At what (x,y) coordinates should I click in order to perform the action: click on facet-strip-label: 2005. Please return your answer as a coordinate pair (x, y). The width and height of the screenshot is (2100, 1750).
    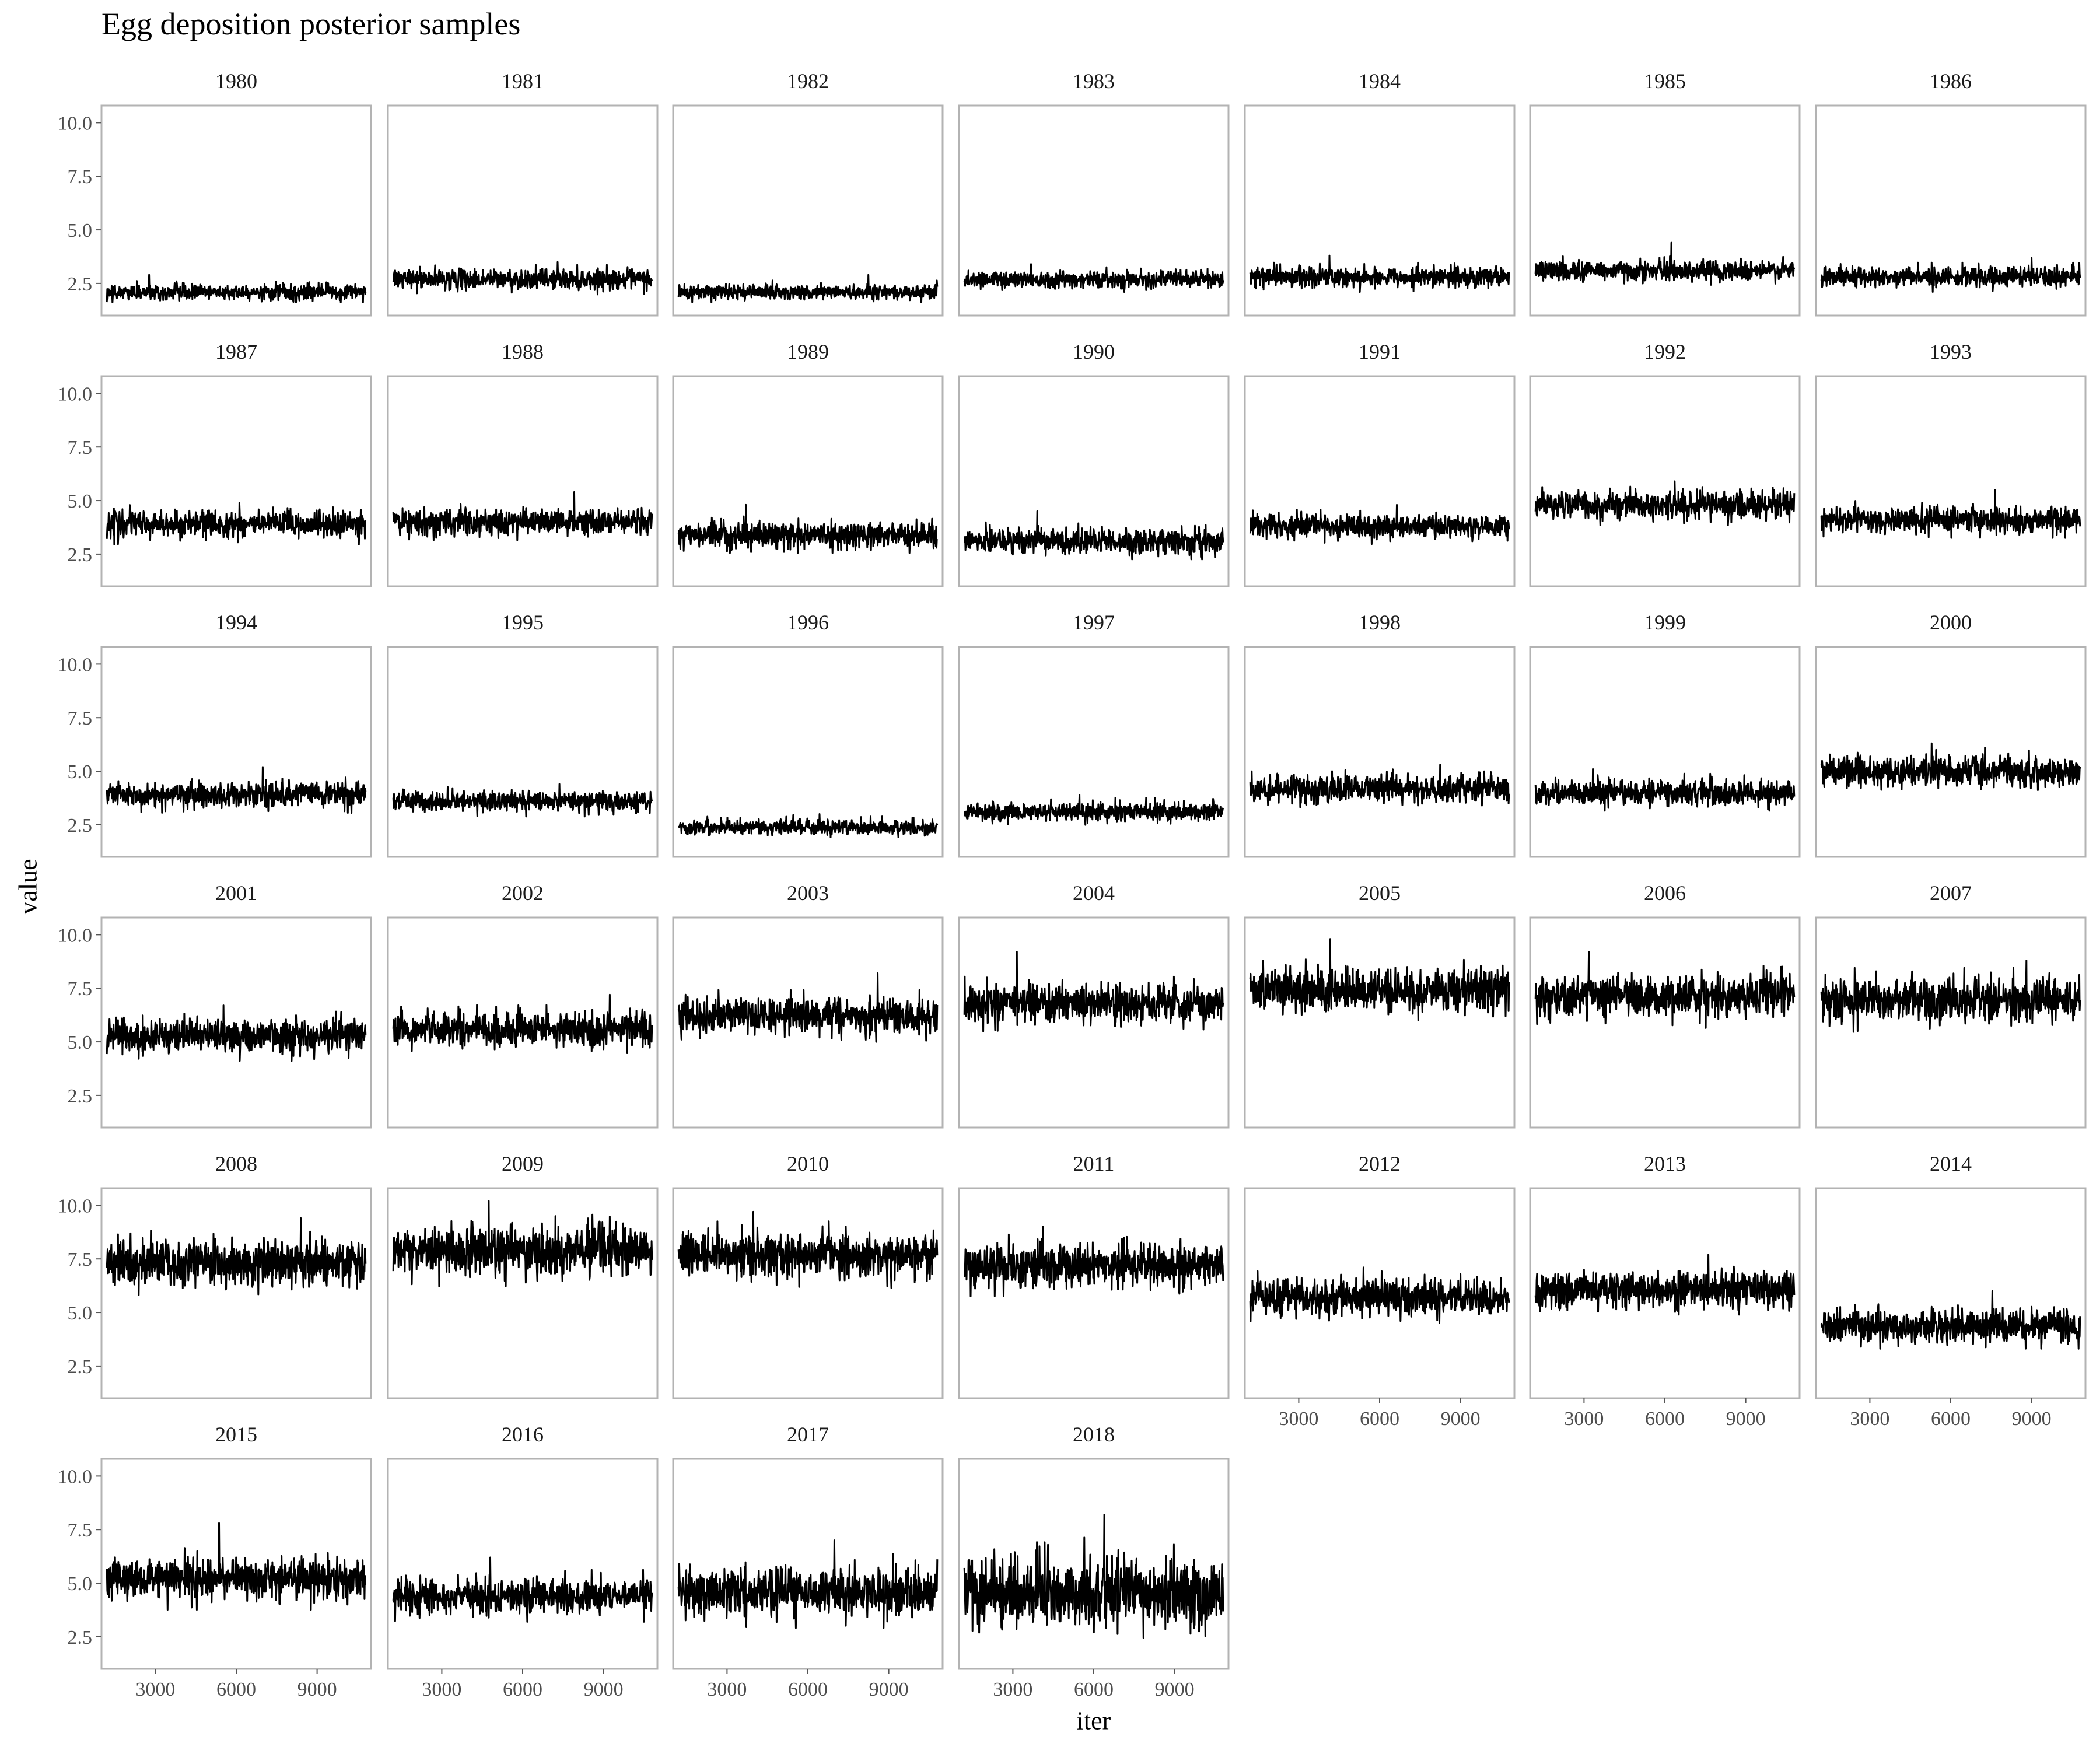
    Looking at the image, I should click on (1380, 893).